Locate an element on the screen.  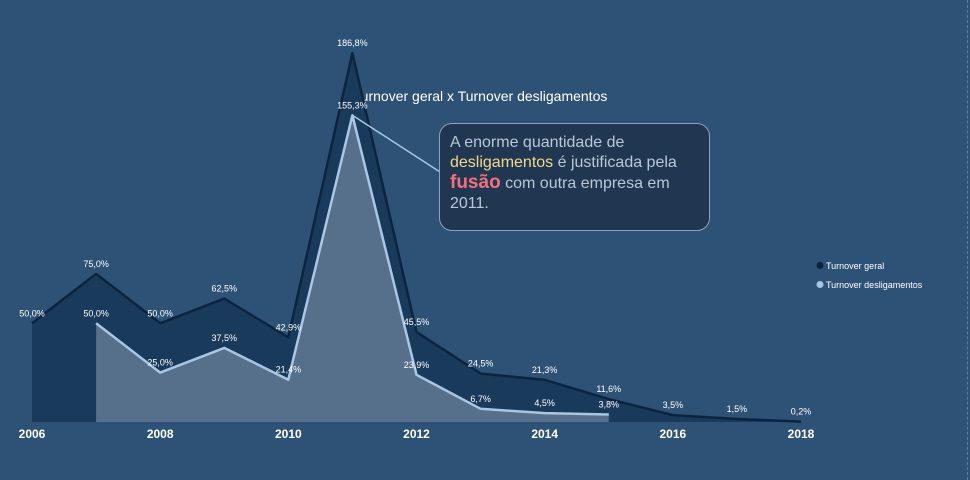
annotation-text-1: A enorme quantidade de is located at coordinates (537, 142).